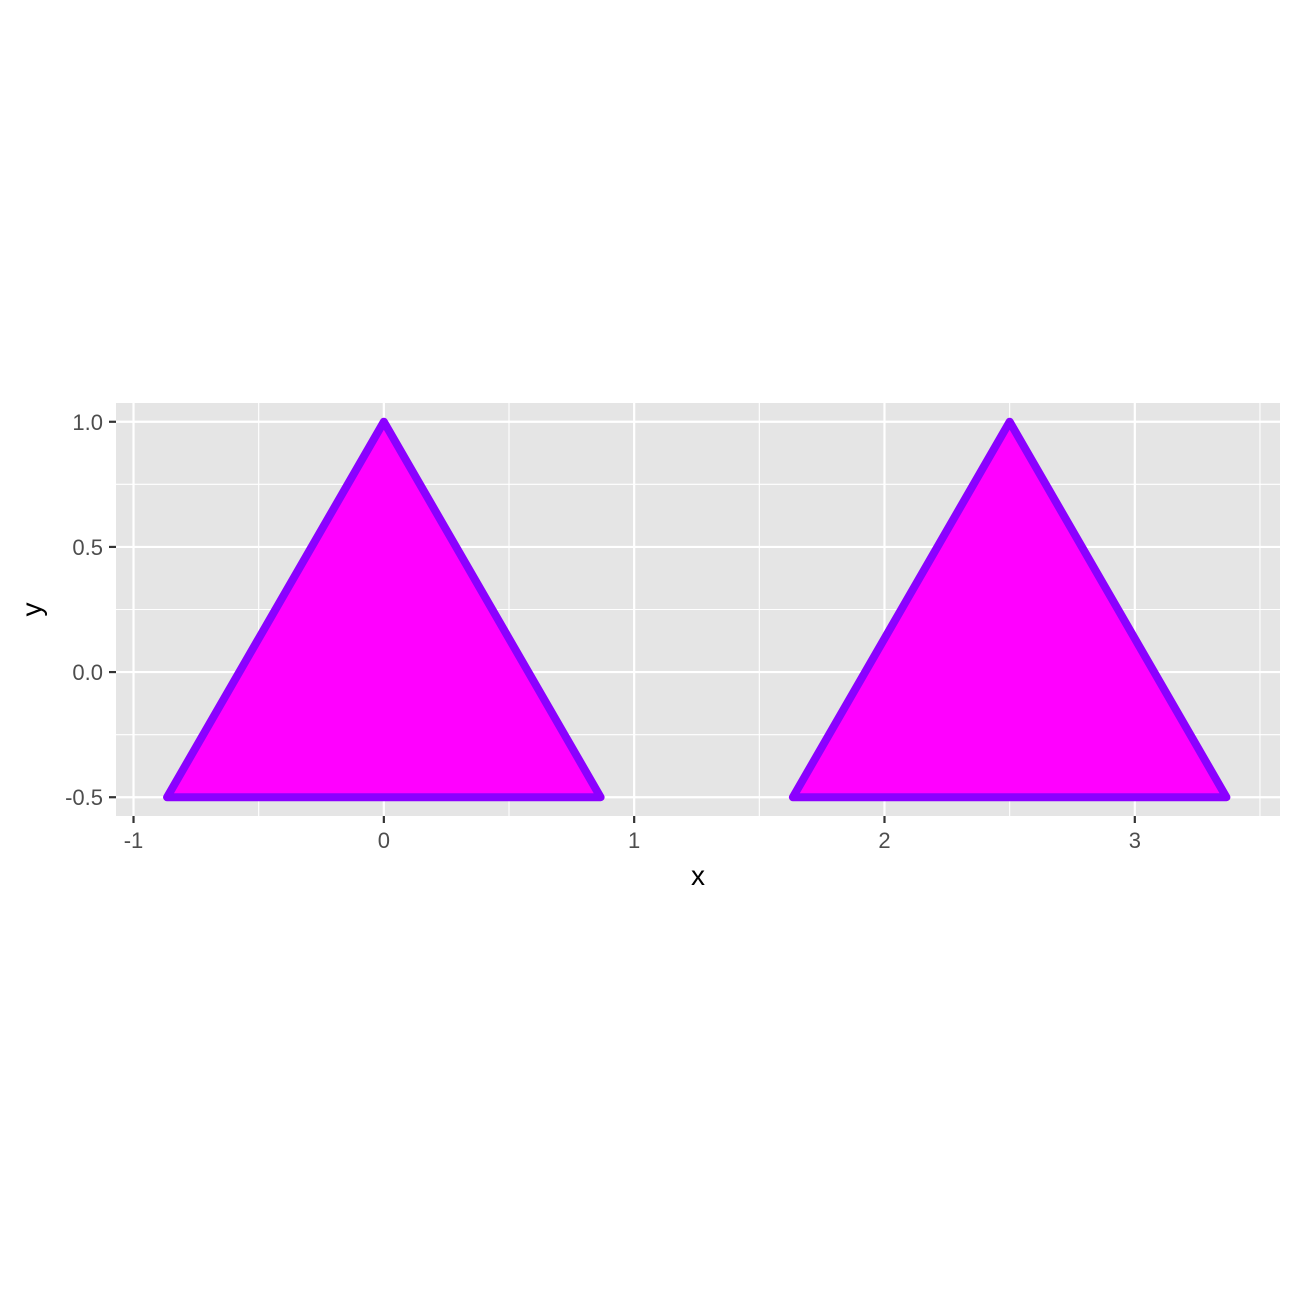 Image resolution: width=1296 pixels, height=1296 pixels. I want to click on x-axis: -1 0 1 2 3, so click(632, 834).